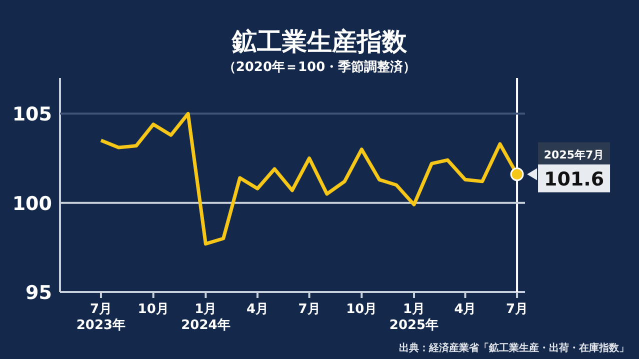 The width and height of the screenshot is (639, 359). Describe the element at coordinates (39, 293) in the screenshot. I see `y-tick-label: 95` at that location.